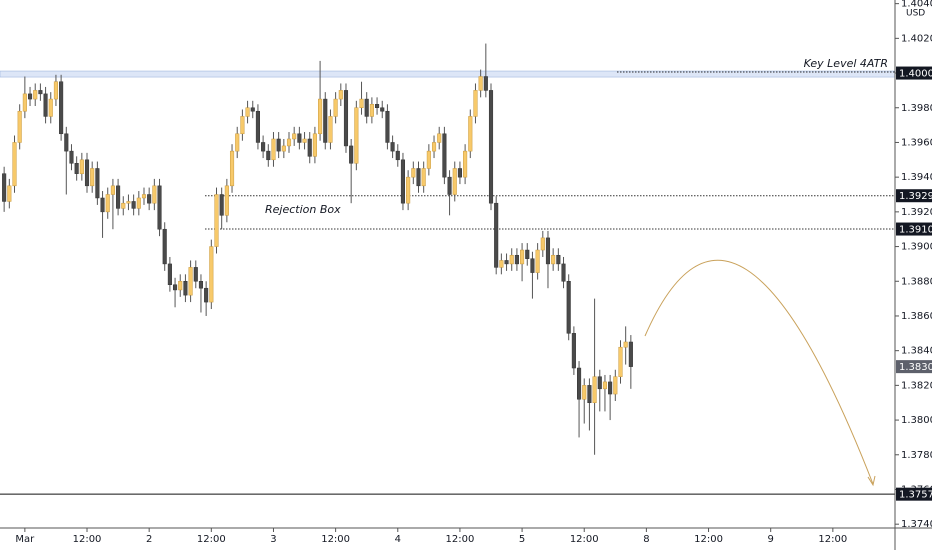  What do you see at coordinates (916, 247) in the screenshot?
I see `y-tick-label: 1.39000` at bounding box center [916, 247].